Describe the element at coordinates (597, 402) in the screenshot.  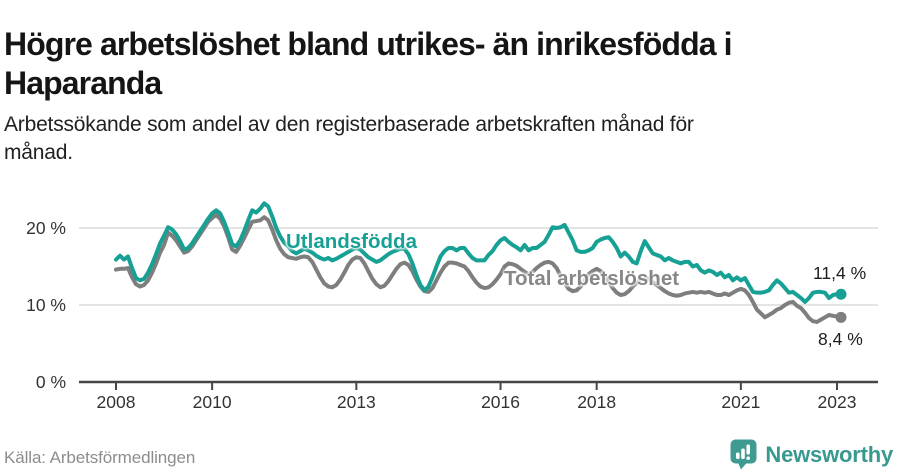
I see `x-tick-label: 2018` at that location.